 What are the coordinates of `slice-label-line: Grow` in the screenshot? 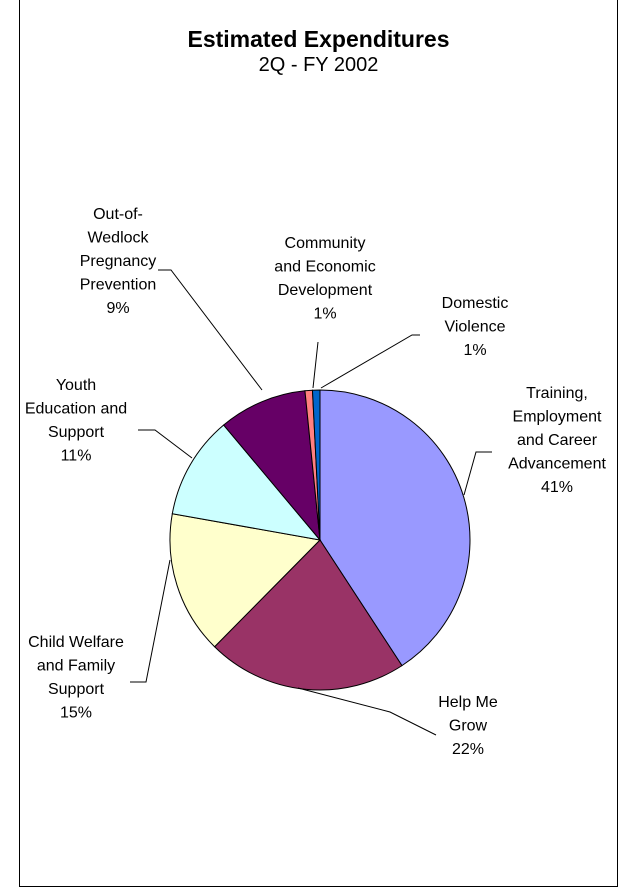 It's located at (468, 726).